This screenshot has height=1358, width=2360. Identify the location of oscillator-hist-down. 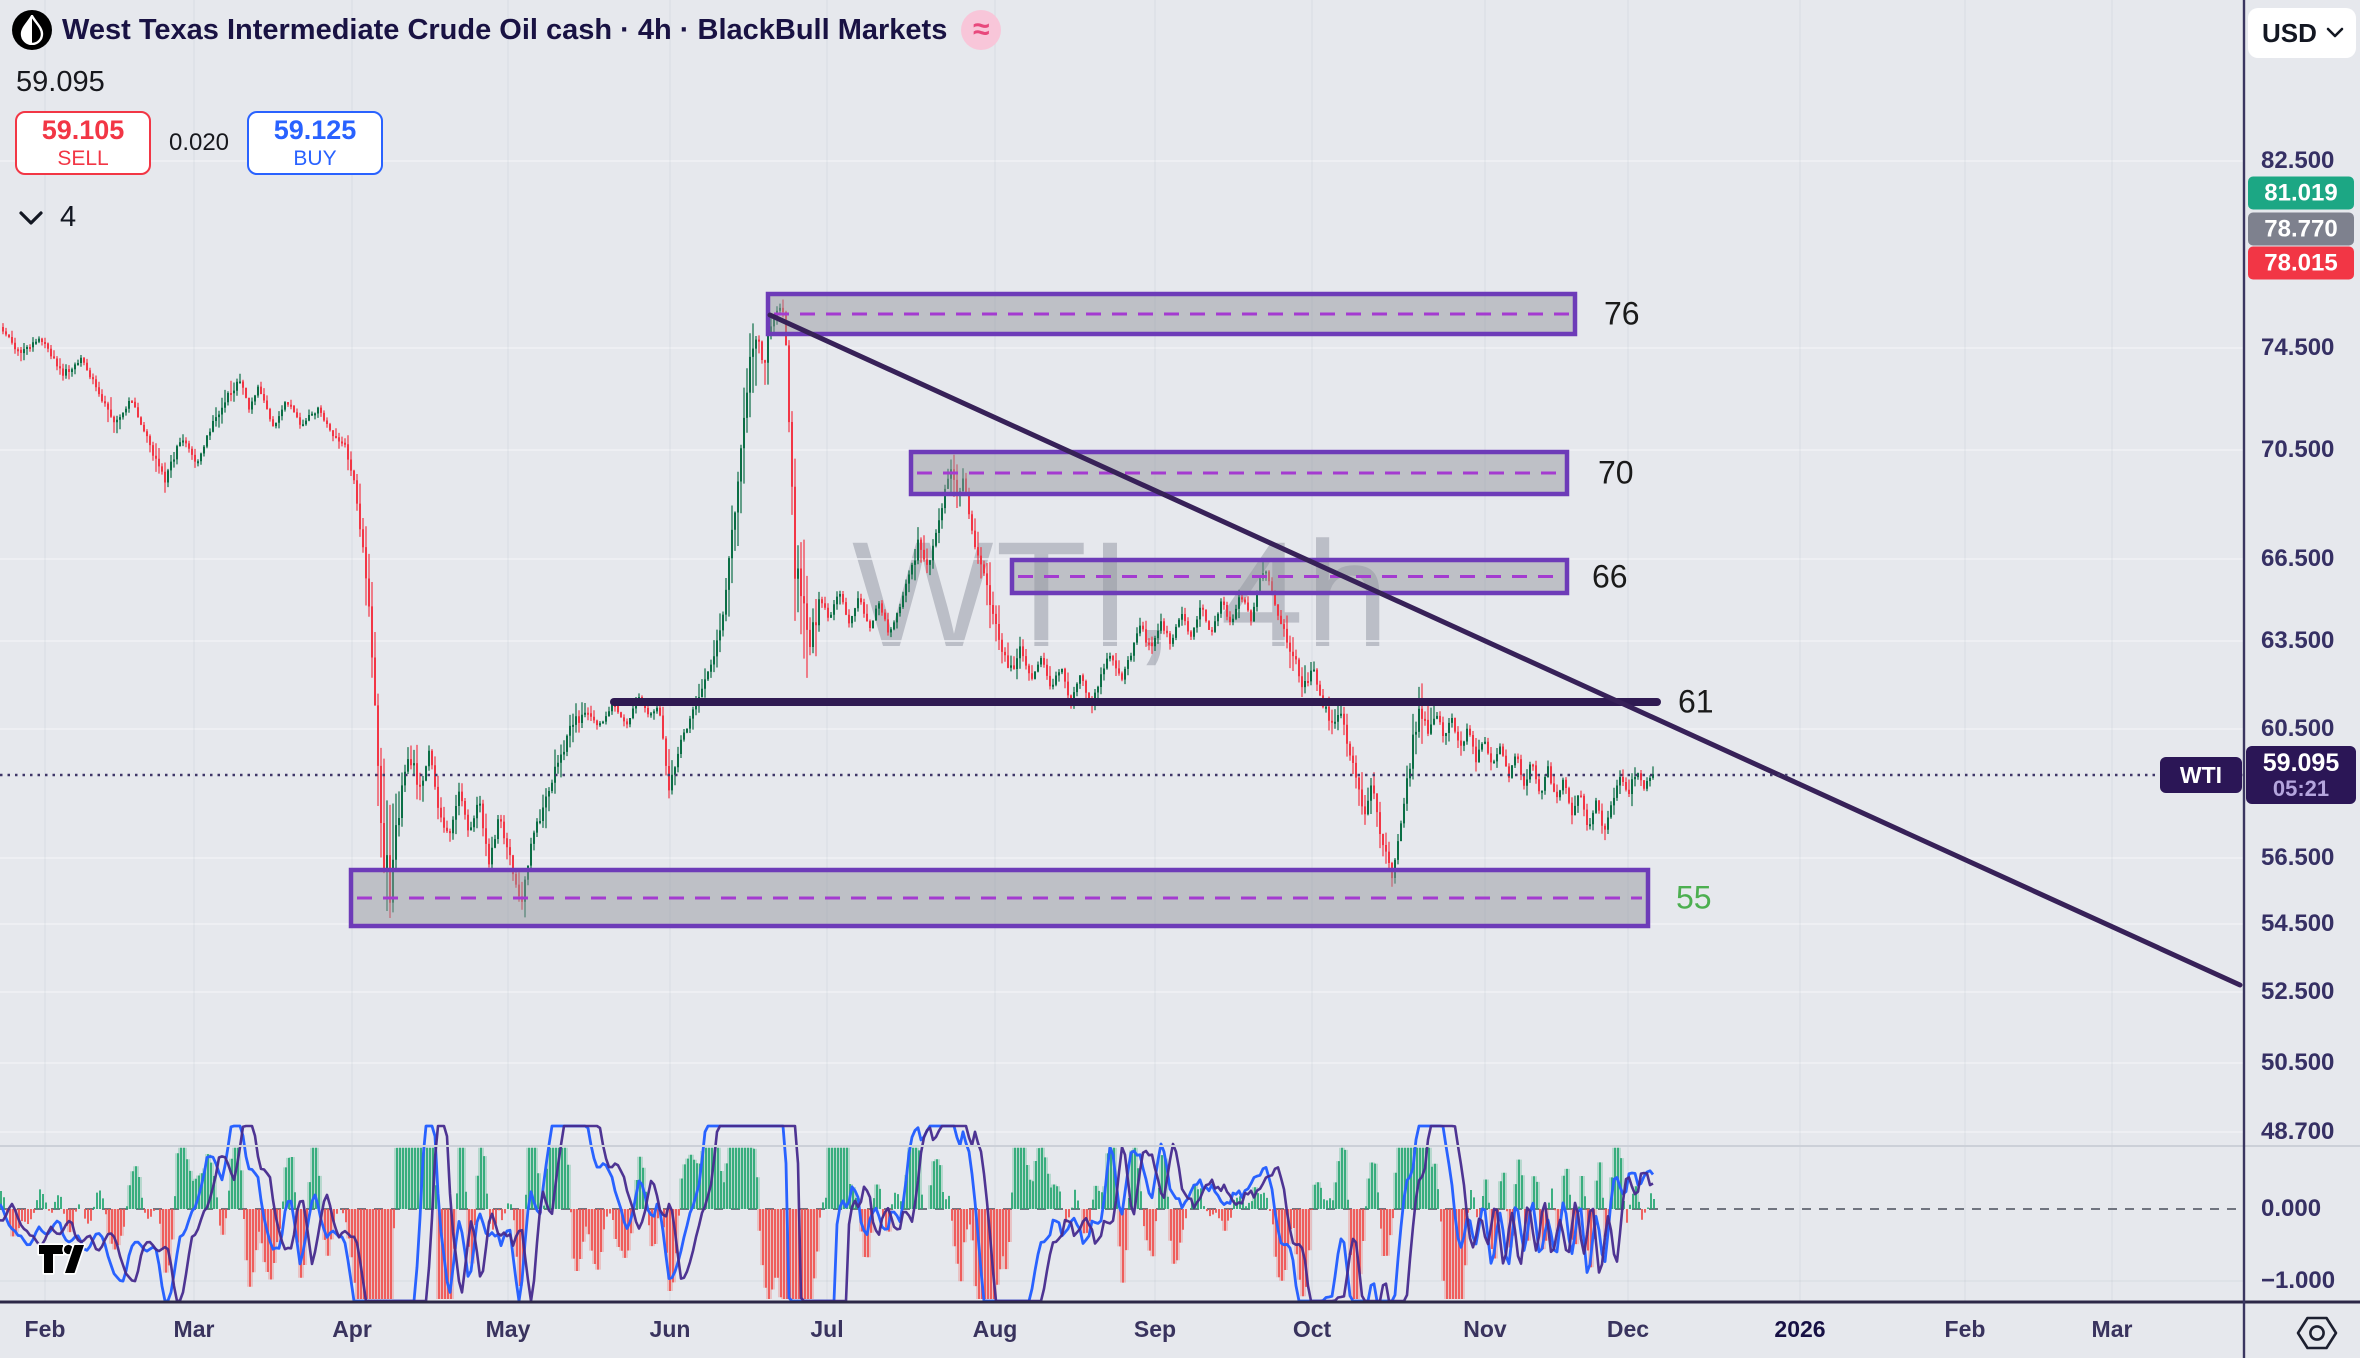
(826, 1254).